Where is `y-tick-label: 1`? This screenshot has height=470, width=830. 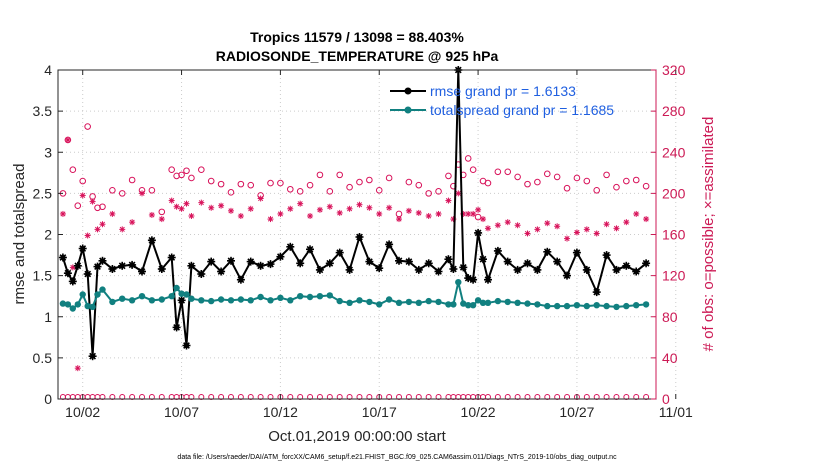 y-tick-label: 1 is located at coordinates (48, 317).